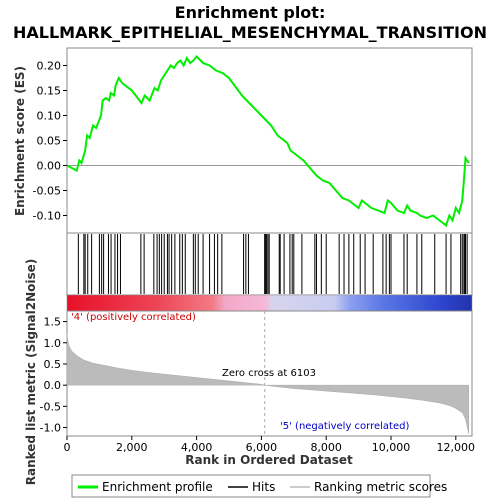  Describe the element at coordinates (20, 141) in the screenshot. I see `es-ylabel: Enrichment score (ES)` at that location.